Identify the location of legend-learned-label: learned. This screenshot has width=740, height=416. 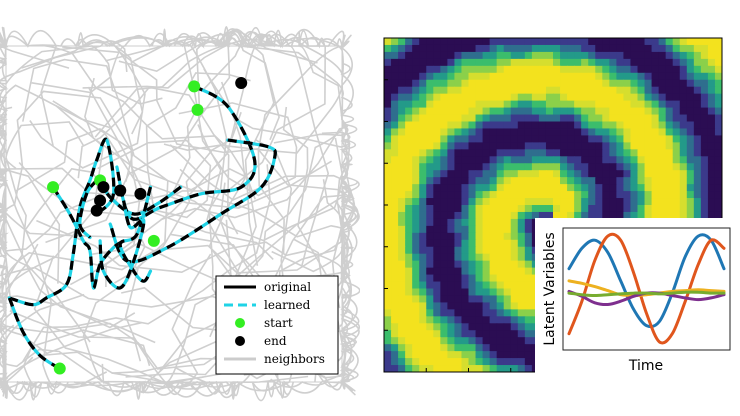
(287, 305).